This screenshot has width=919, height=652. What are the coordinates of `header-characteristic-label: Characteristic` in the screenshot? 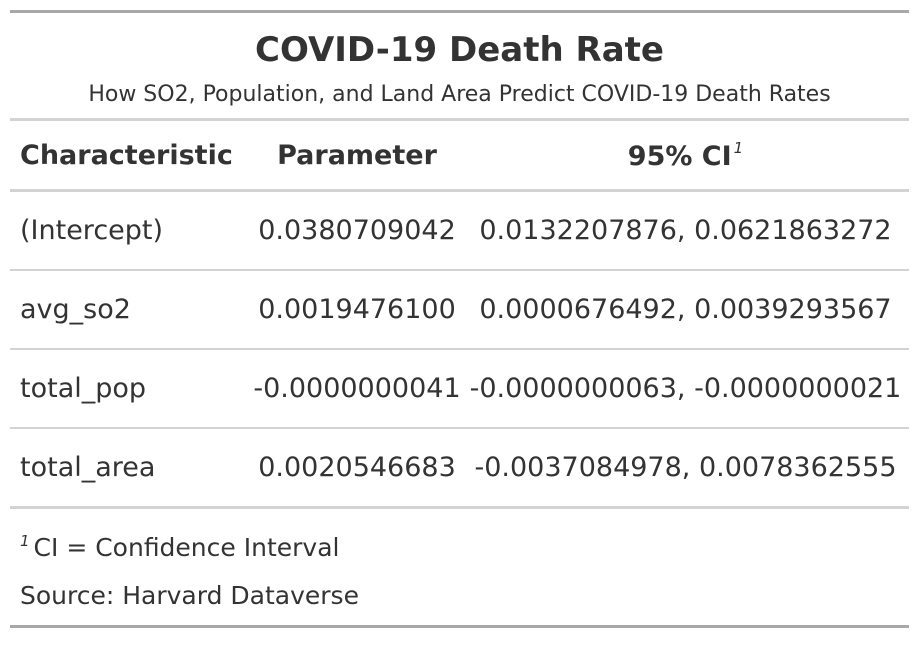 It's located at (126, 155).